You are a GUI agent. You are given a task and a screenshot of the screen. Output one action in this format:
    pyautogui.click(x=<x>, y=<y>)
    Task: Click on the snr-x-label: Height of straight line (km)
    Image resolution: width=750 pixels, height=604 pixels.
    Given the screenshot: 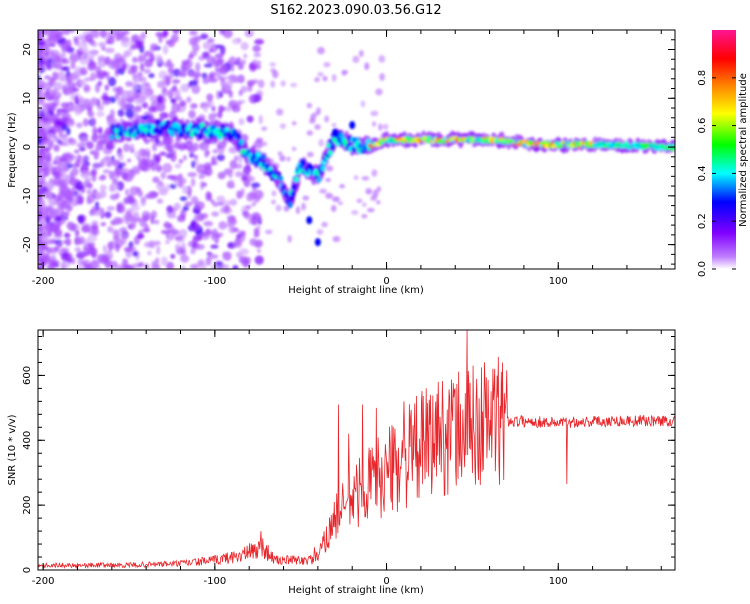 What is the action you would take?
    pyautogui.click(x=356, y=590)
    